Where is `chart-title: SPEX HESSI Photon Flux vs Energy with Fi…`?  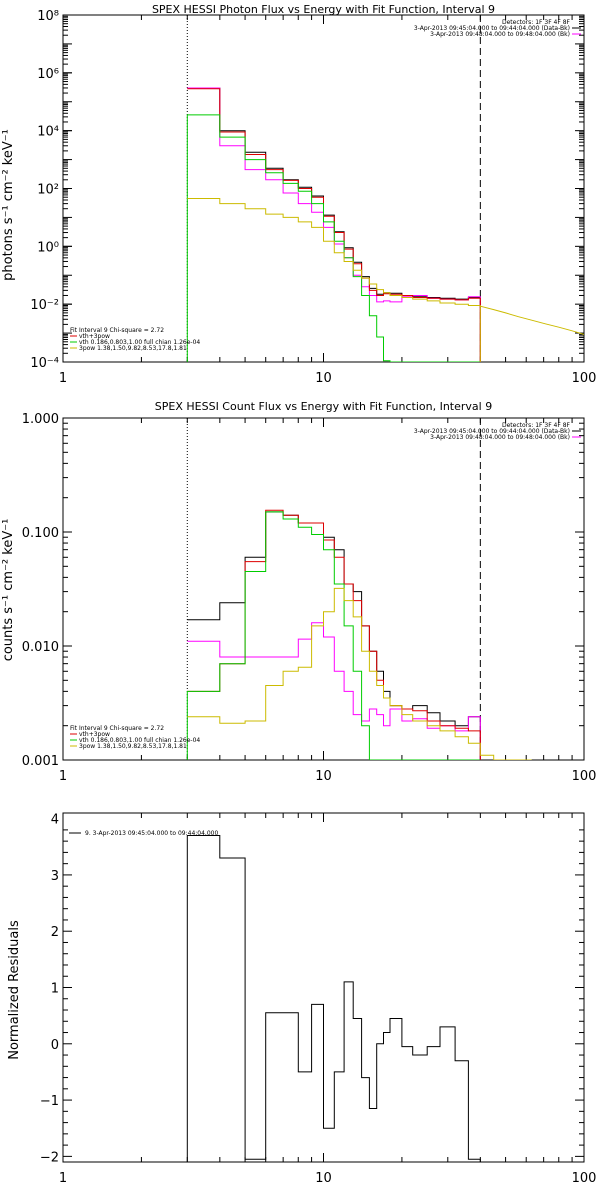
chart-title: SPEX HESSI Photon Flux vs Energy with Fi… is located at coordinates (323, 9).